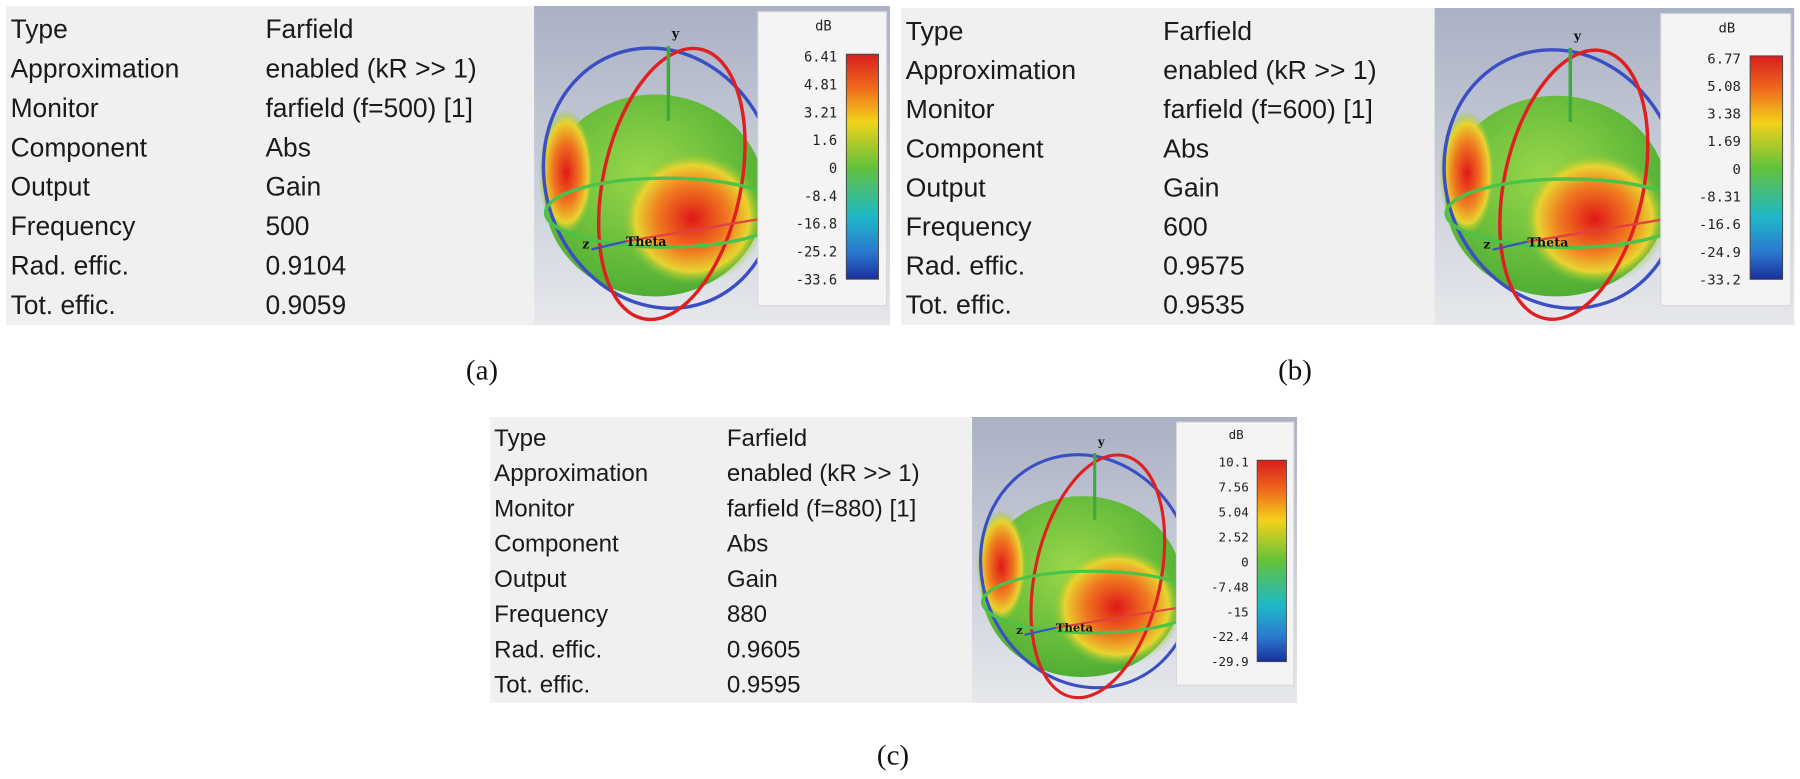 The image size is (1800, 779). What do you see at coordinates (1234, 487) in the screenshot?
I see `colorbar-tick-label: 7.56` at bounding box center [1234, 487].